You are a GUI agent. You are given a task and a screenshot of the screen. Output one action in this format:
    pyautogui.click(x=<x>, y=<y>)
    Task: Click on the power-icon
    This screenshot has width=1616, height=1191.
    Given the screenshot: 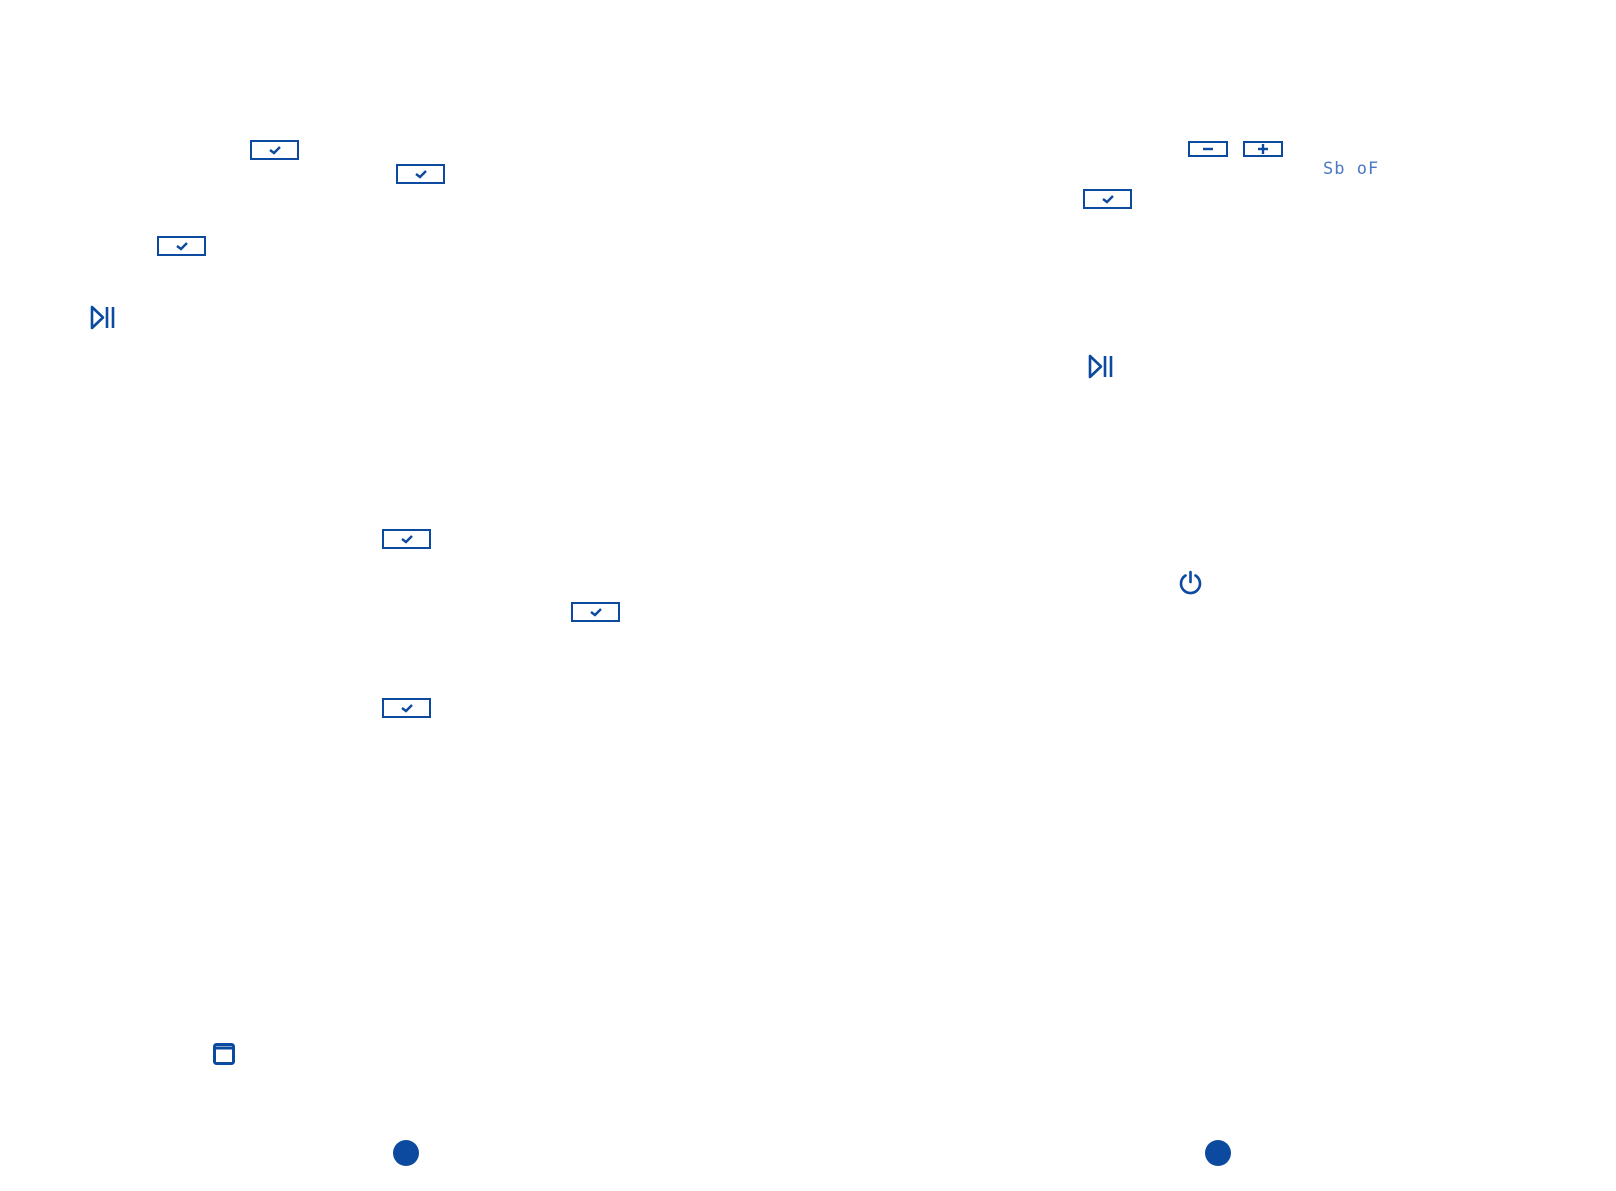 What is the action you would take?
    pyautogui.click(x=1190, y=582)
    